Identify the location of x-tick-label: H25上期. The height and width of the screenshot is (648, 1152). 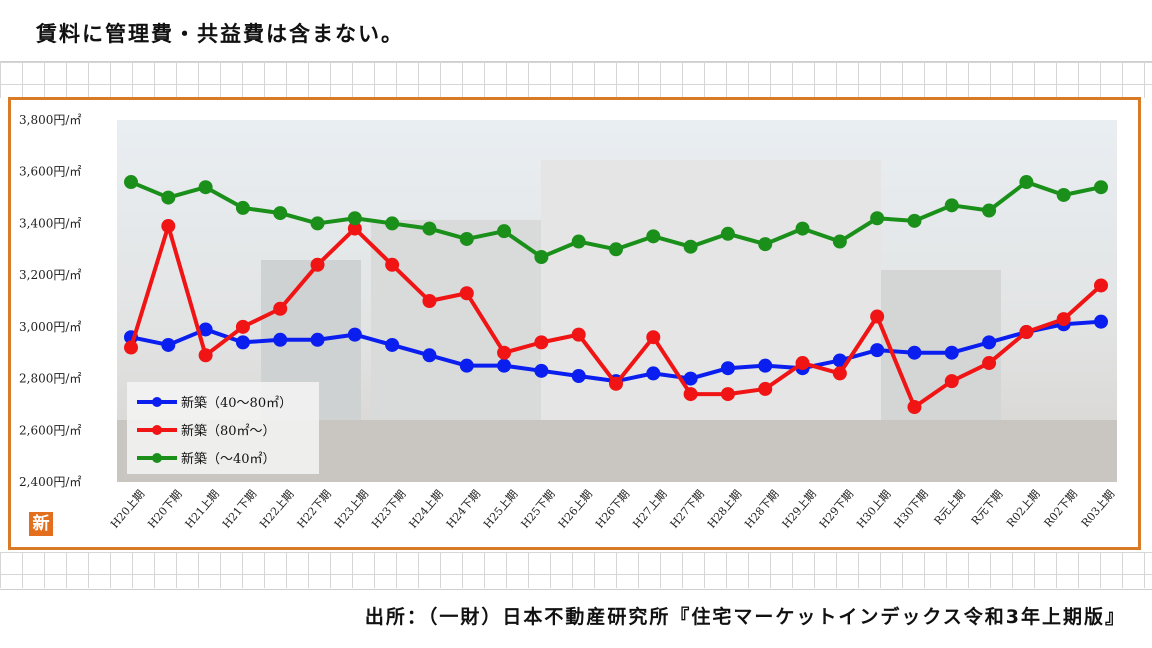
(500, 509).